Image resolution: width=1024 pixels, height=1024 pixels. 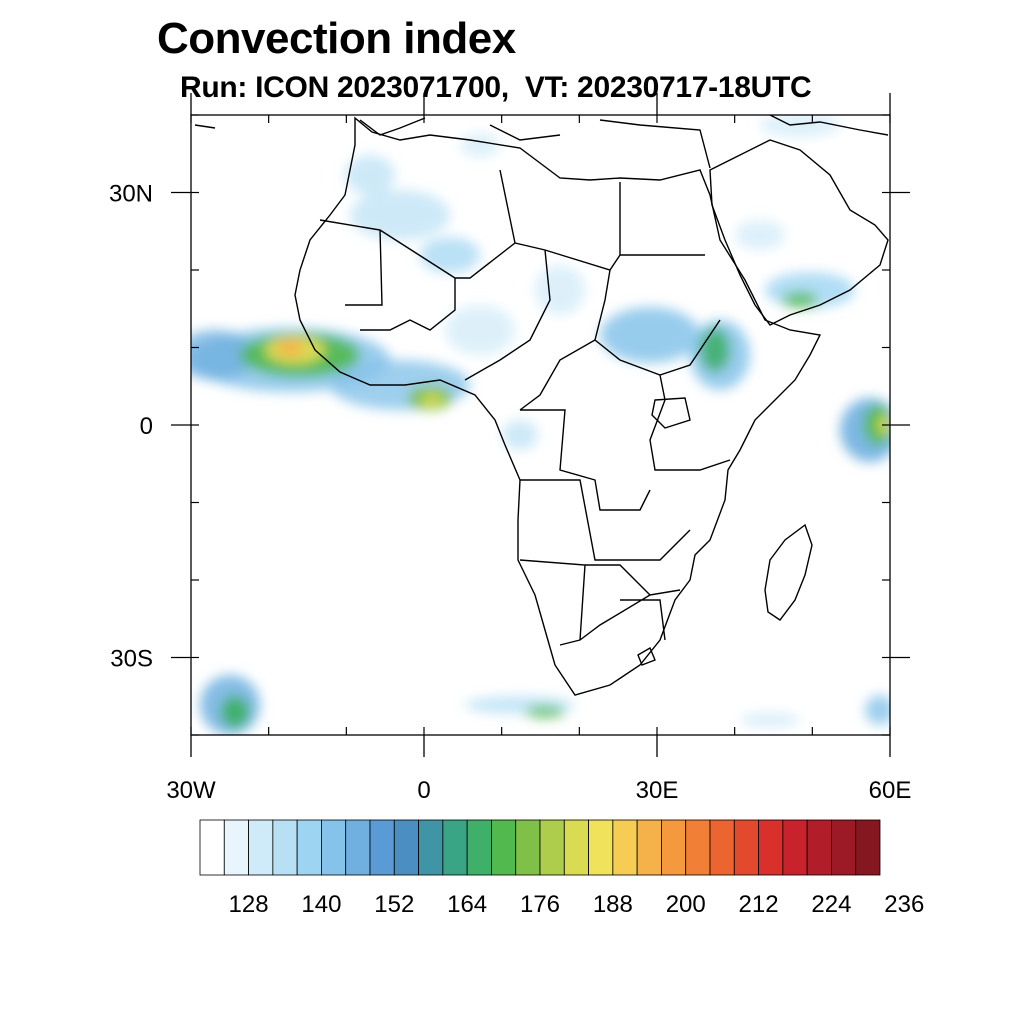 I want to click on lon-tick-label: 60E, so click(x=890, y=790).